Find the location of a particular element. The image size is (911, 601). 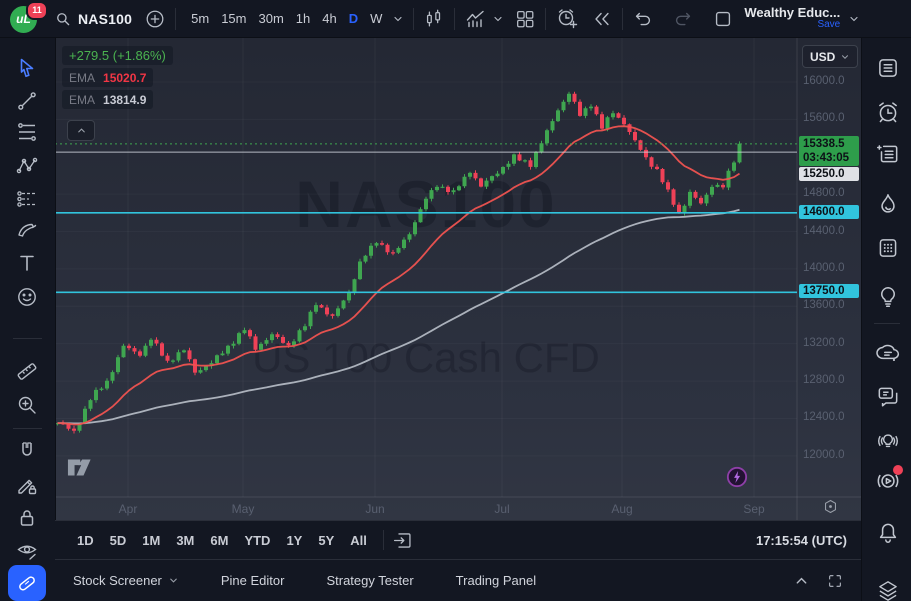

tab-trading-panel: Trading Panel is located at coordinates (496, 580).